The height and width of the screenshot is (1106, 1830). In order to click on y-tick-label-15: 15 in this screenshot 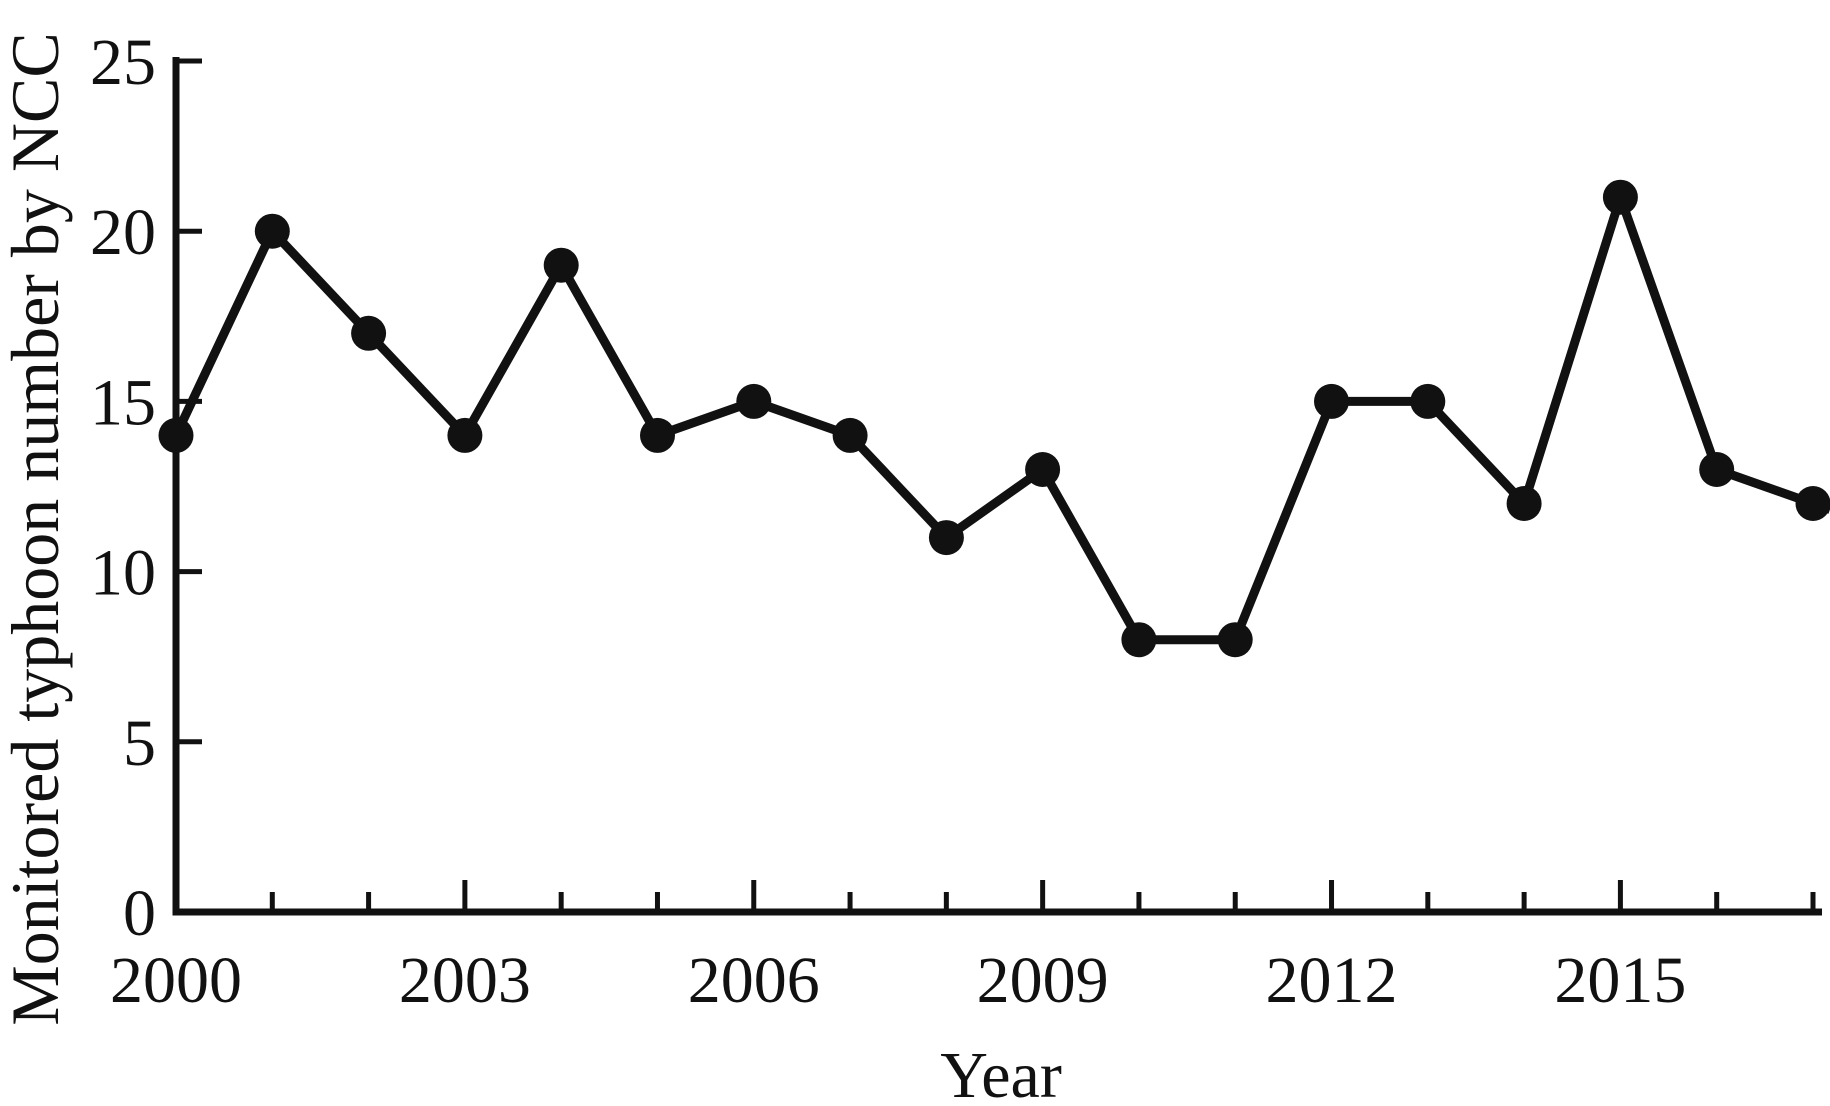, I will do `click(123, 402)`.